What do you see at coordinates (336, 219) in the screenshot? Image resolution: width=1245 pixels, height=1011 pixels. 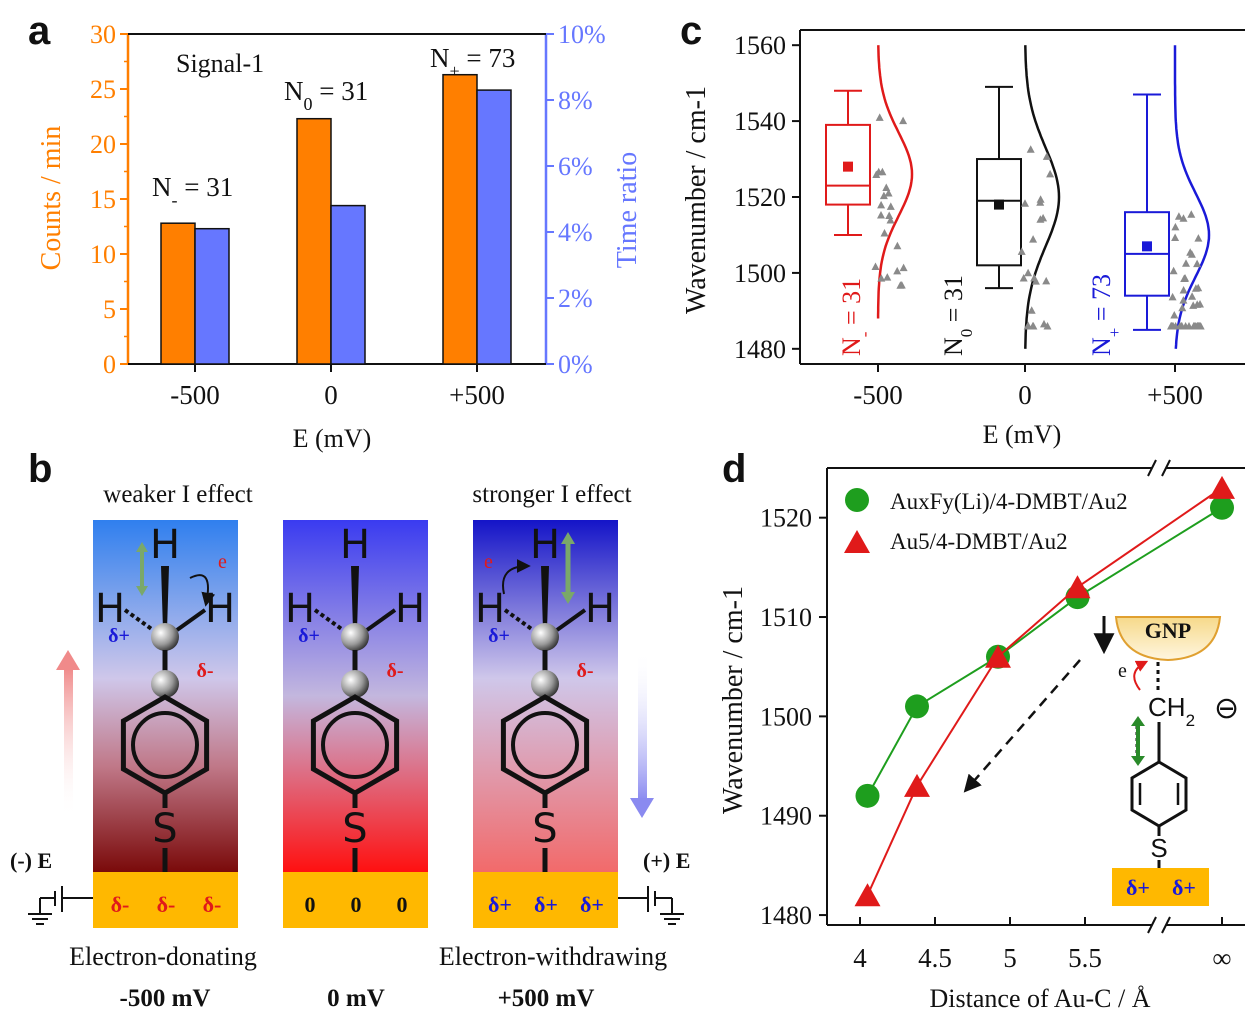 I see `bars-group` at bounding box center [336, 219].